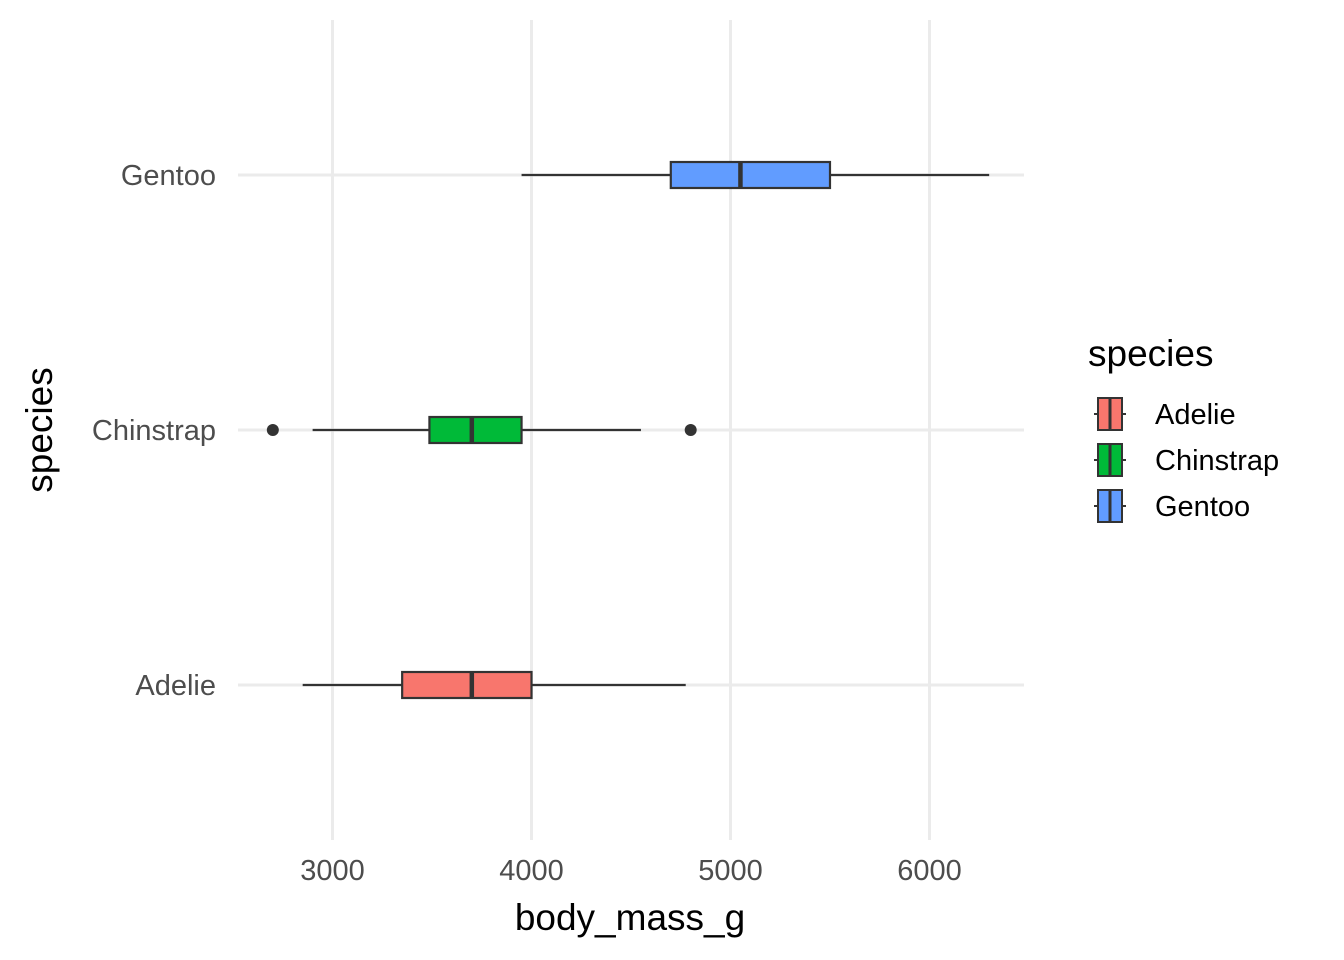  What do you see at coordinates (630, 871) in the screenshot?
I see `x-tick-labels: 3000 4000 5000 6000` at bounding box center [630, 871].